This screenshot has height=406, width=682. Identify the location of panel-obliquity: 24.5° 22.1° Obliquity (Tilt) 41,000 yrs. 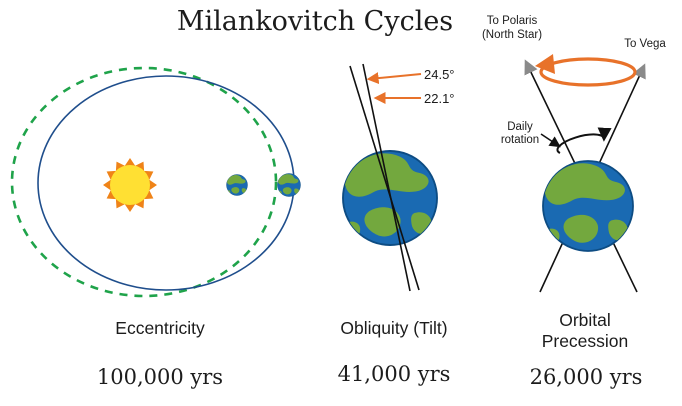
(396, 224).